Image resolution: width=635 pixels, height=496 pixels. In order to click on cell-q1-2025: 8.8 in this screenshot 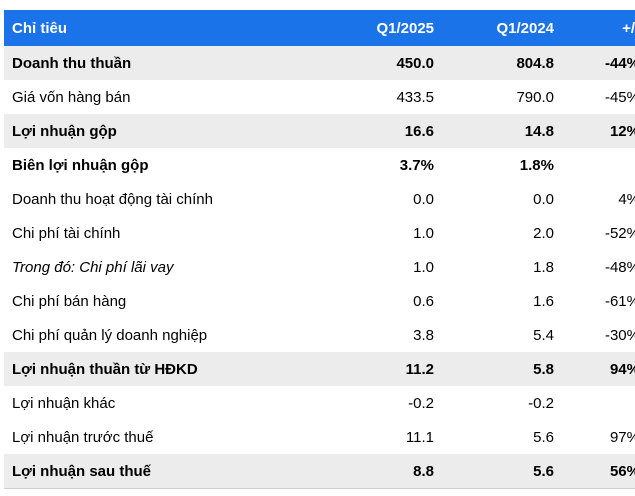, I will do `click(379, 471)`.